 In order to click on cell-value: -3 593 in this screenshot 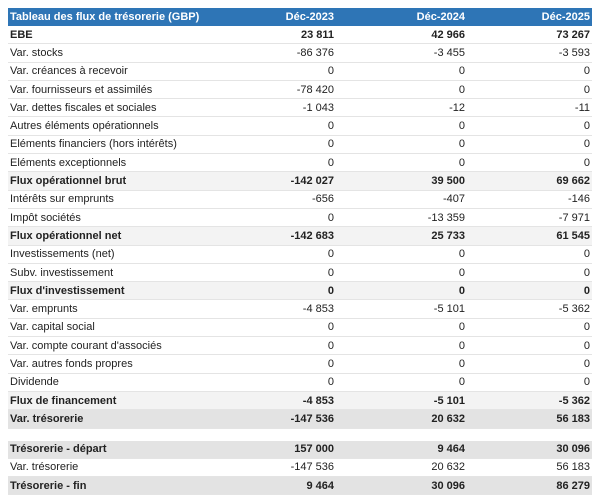, I will do `click(529, 53)`.